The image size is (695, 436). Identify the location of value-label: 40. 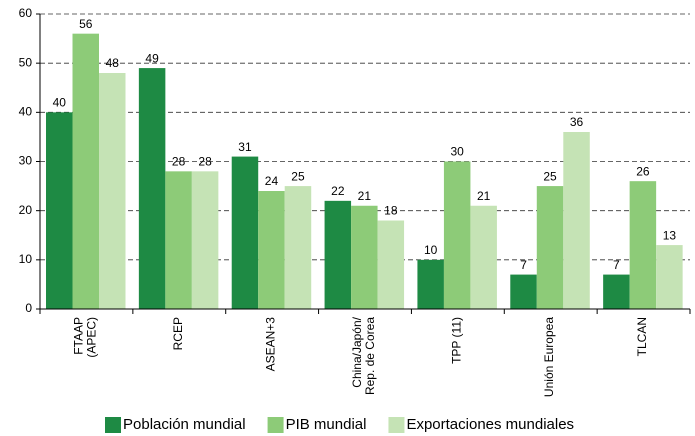
(60, 103).